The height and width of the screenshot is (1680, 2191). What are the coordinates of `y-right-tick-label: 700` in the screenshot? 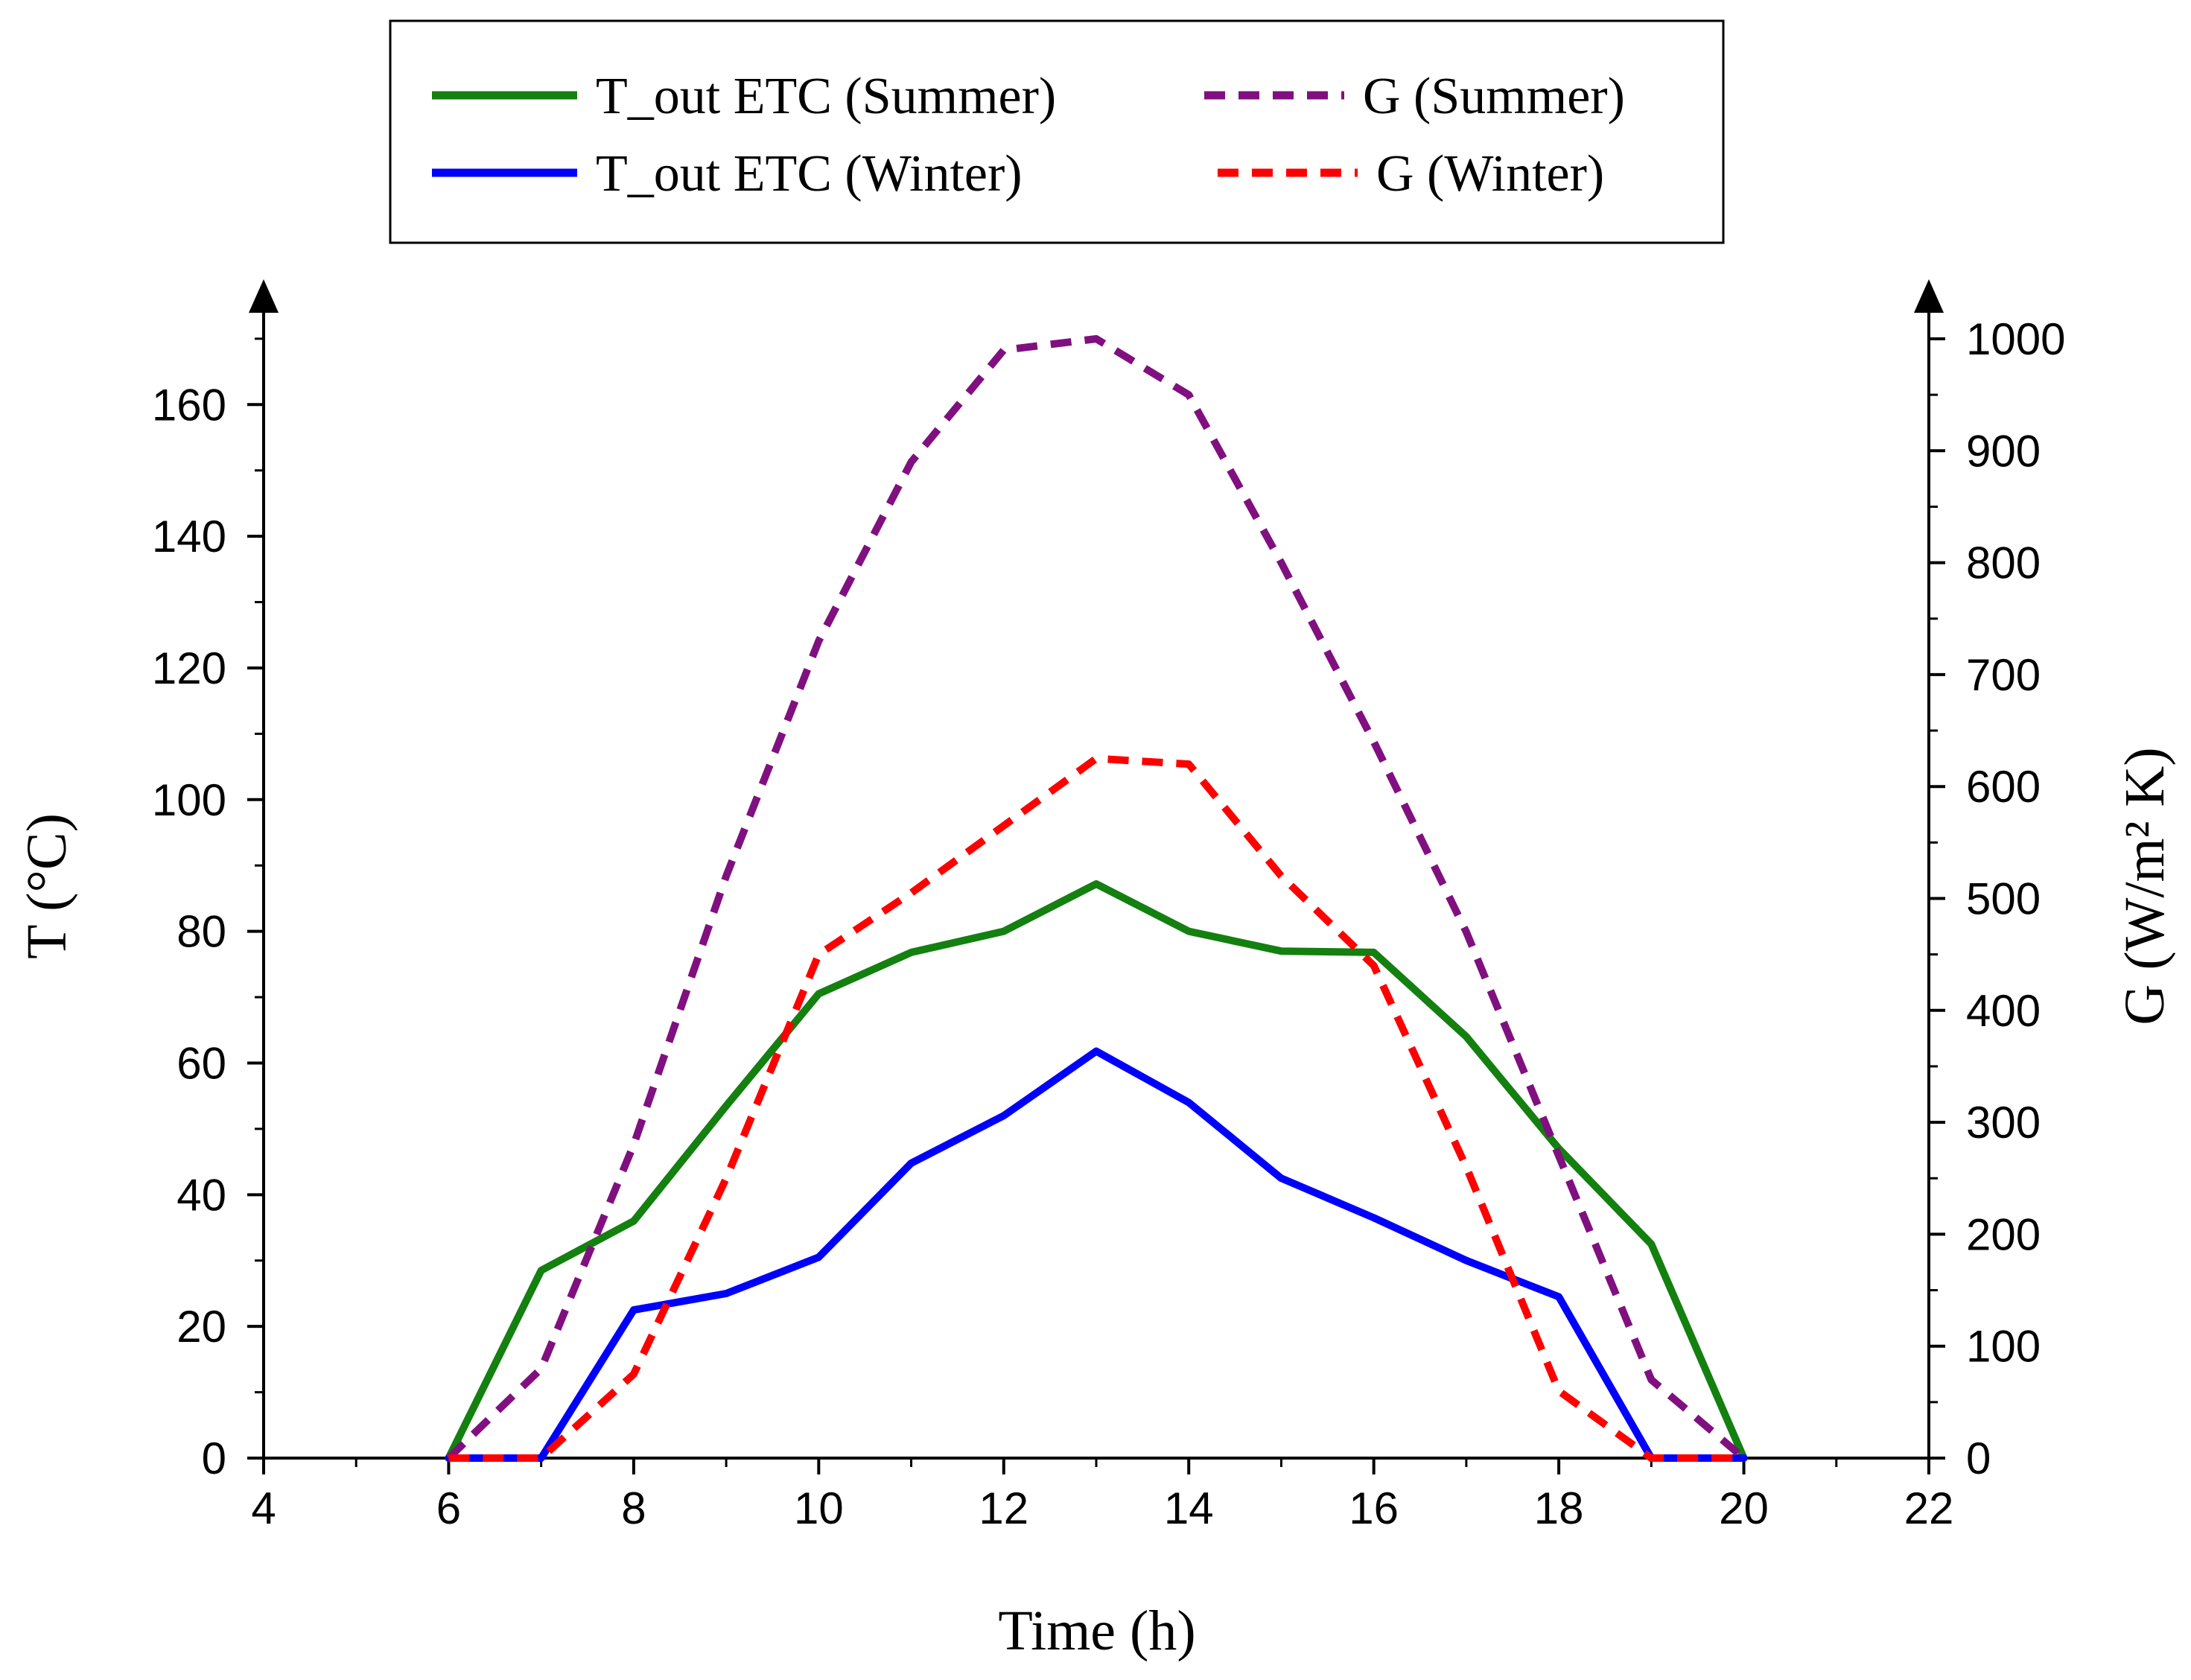 It's located at (2003, 675).